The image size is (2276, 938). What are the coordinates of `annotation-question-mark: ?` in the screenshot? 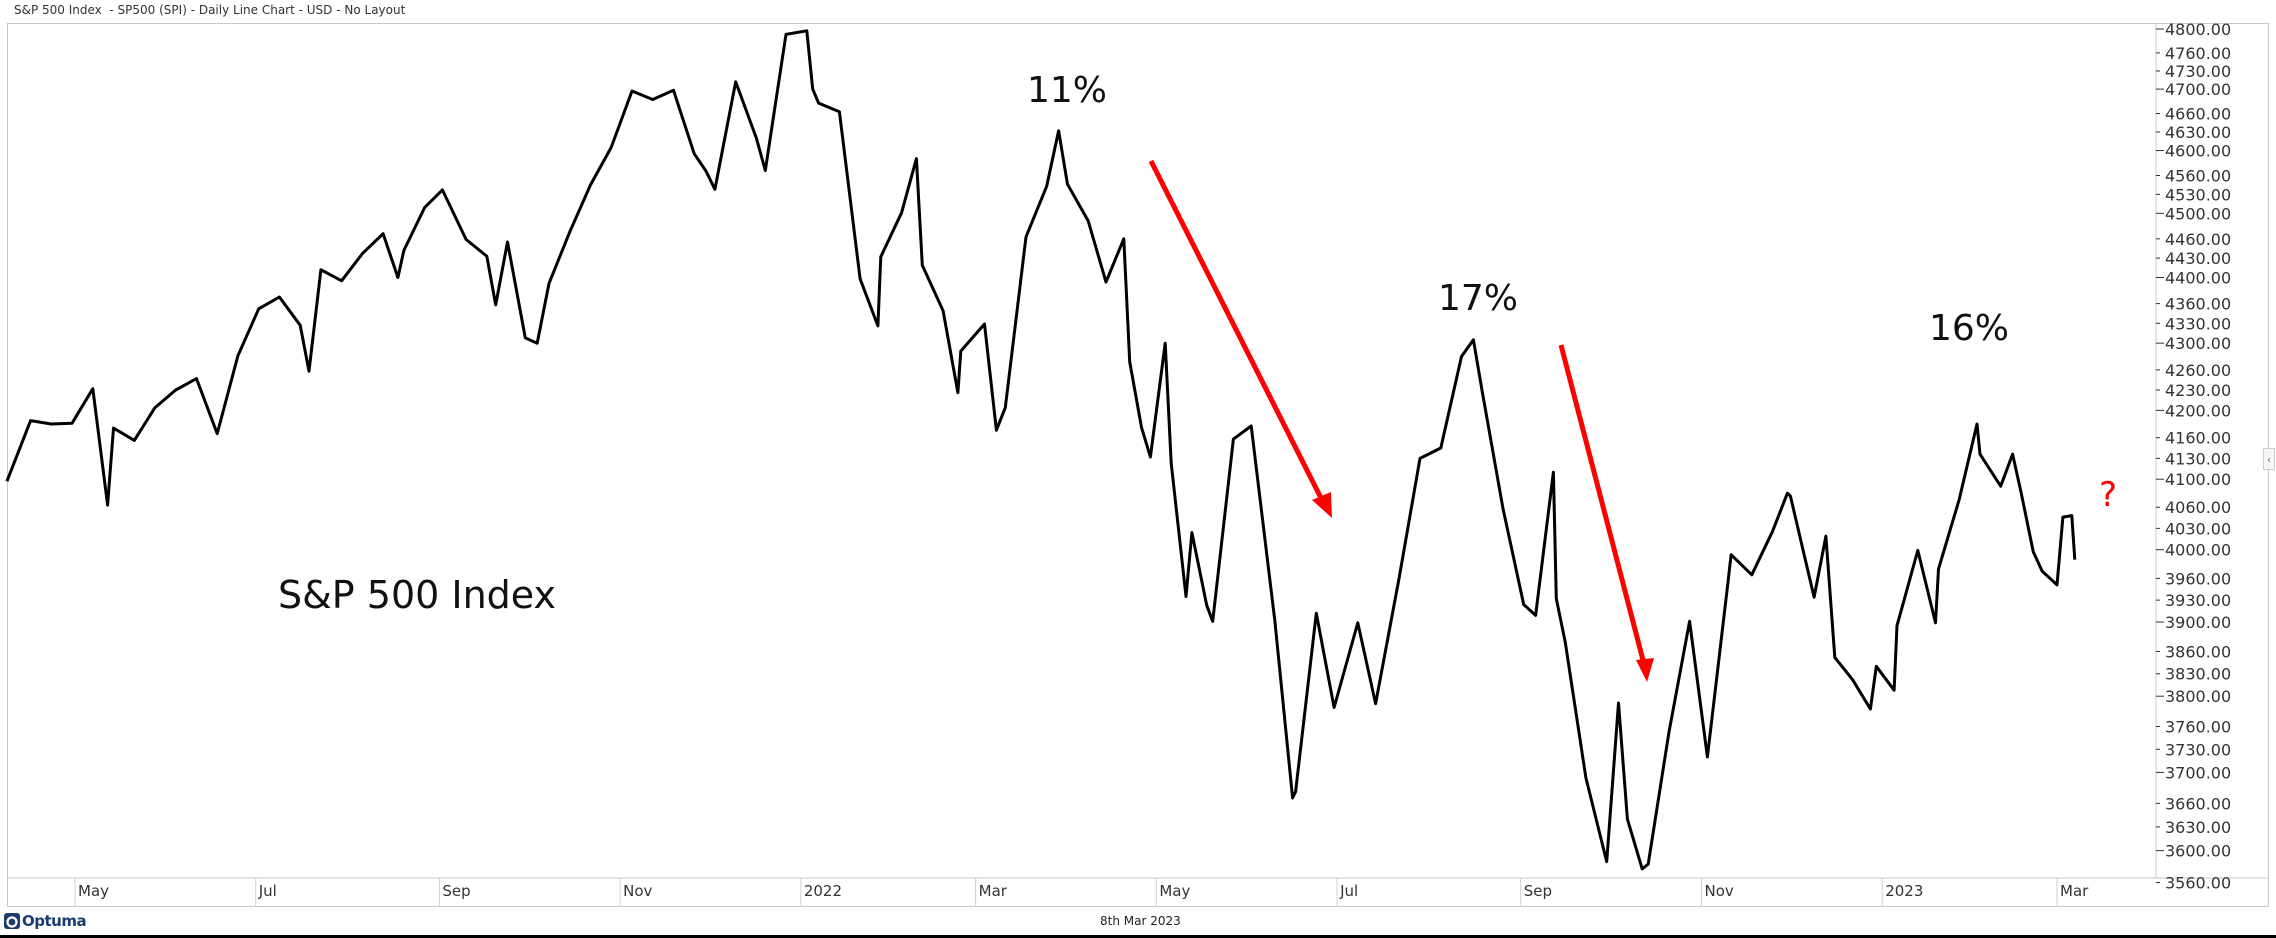 It's located at (2108, 495).